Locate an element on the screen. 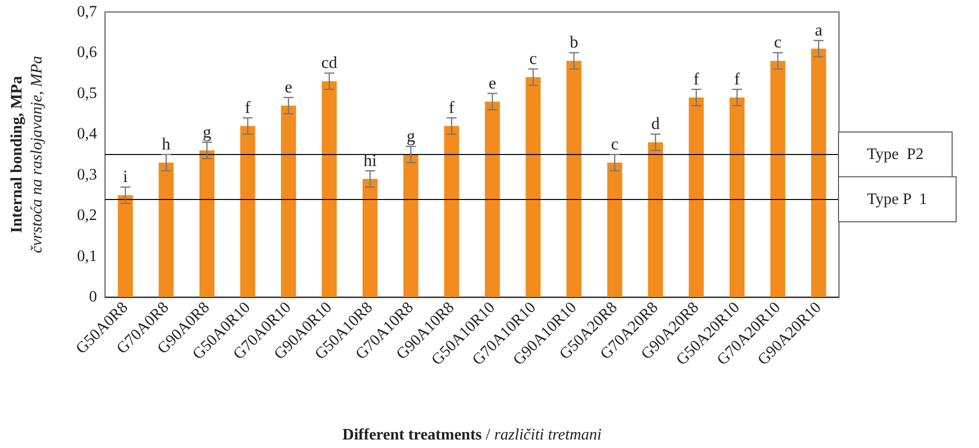  data-label: b is located at coordinates (574, 42).